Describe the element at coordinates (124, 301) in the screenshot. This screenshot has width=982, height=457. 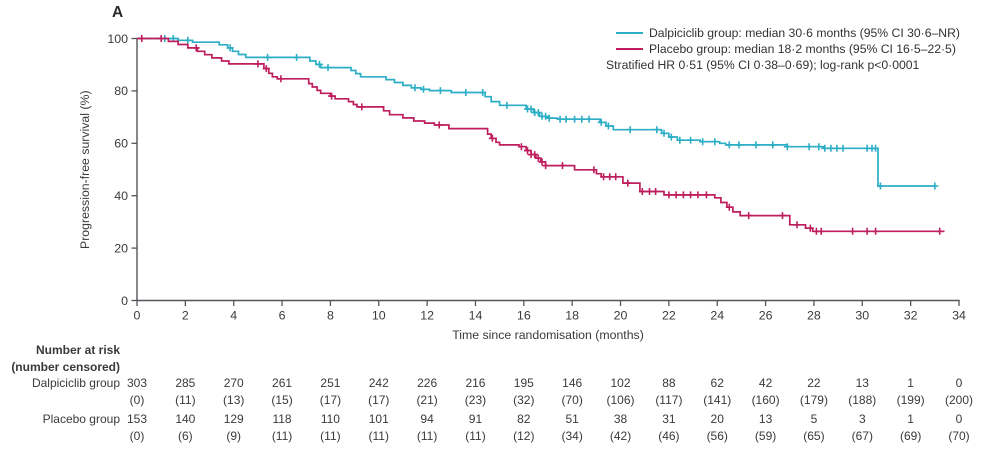
I see `y-tick-label: 0` at that location.